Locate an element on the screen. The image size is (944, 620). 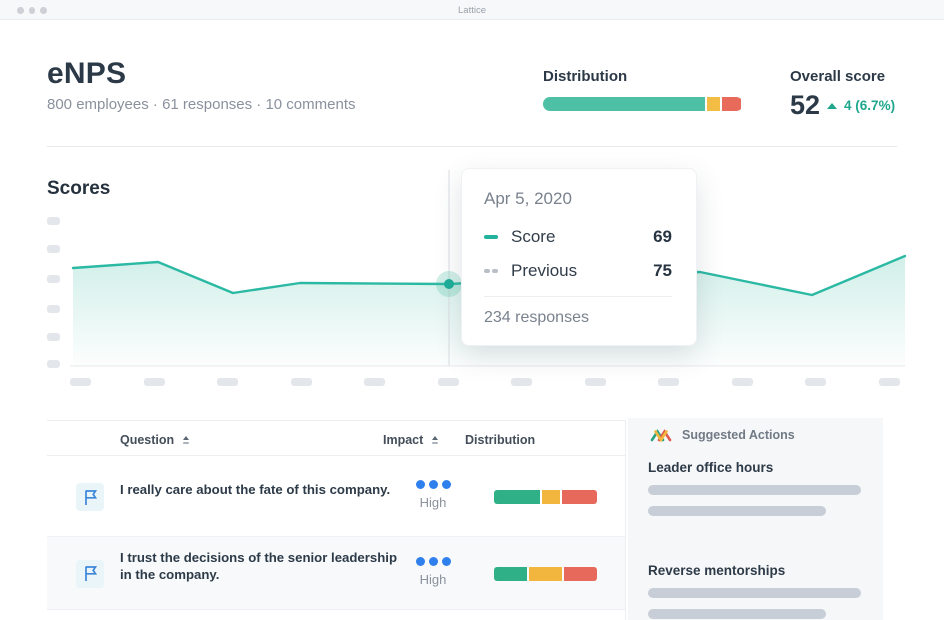
overall-score-value: 52 is located at coordinates (805, 105).